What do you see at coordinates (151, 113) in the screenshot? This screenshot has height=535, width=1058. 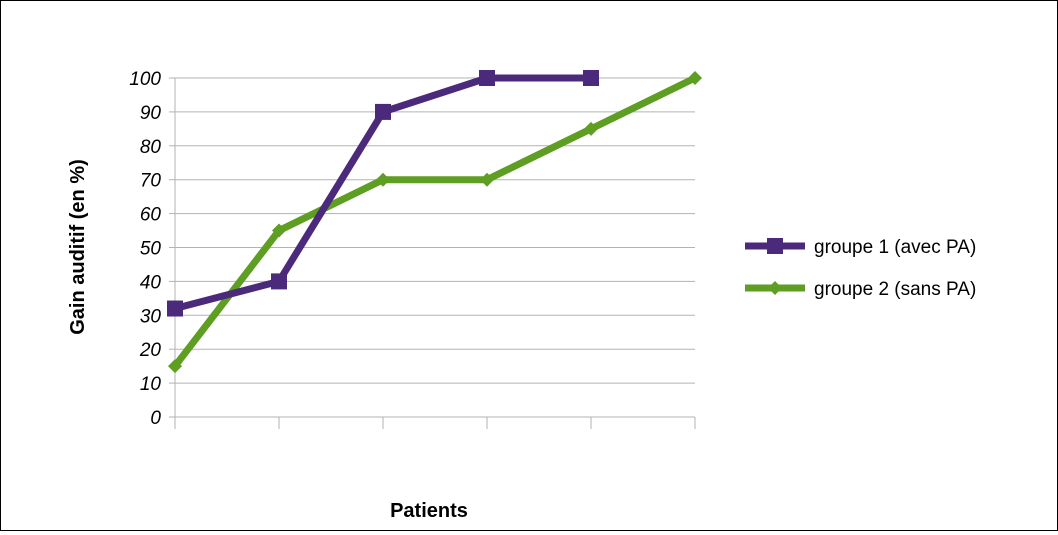 I see `y-tick-label: 90` at bounding box center [151, 113].